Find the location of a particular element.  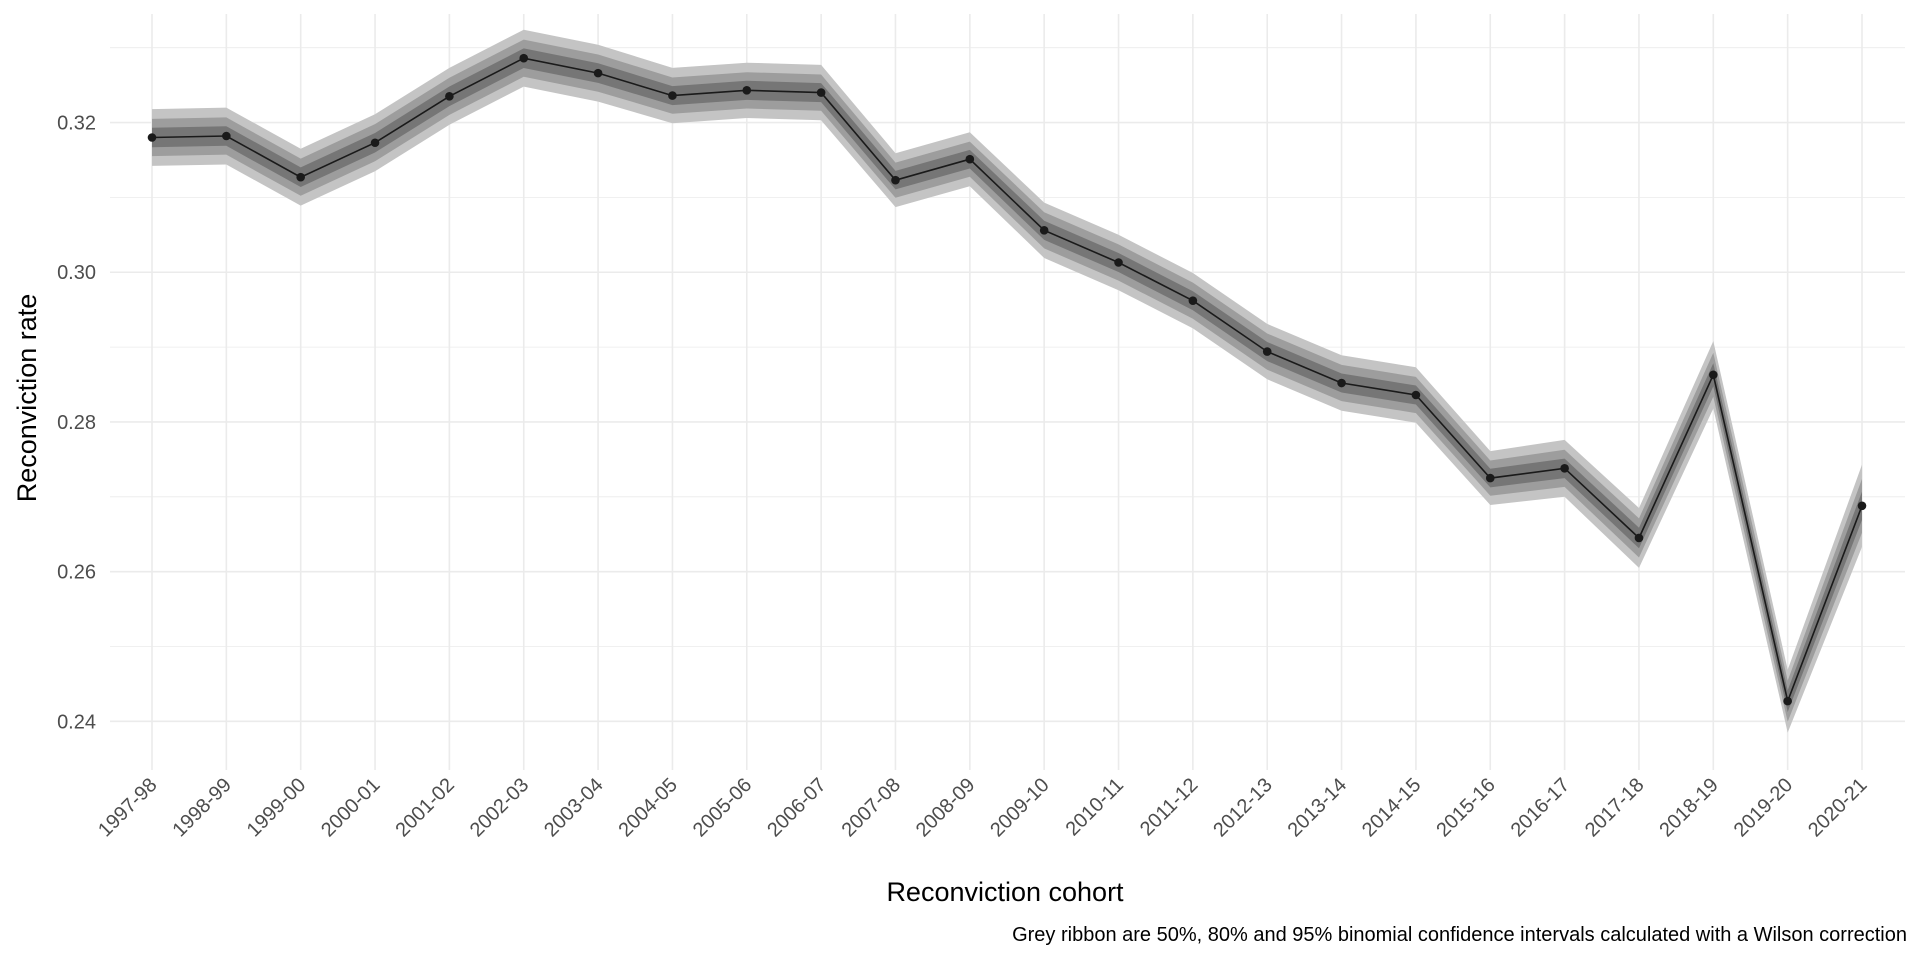

y-axis-title: Reconviction rate is located at coordinates (27, 398).